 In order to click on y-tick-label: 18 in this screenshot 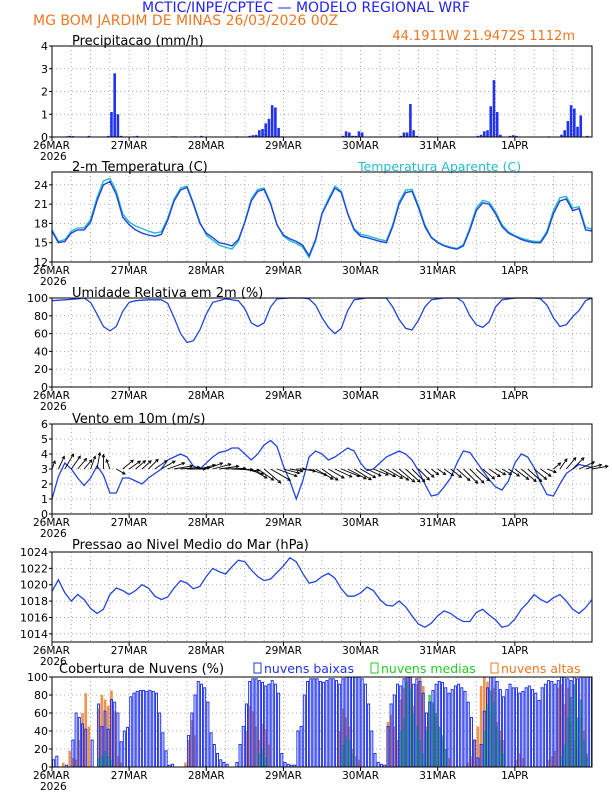, I will do `click(41, 223)`.